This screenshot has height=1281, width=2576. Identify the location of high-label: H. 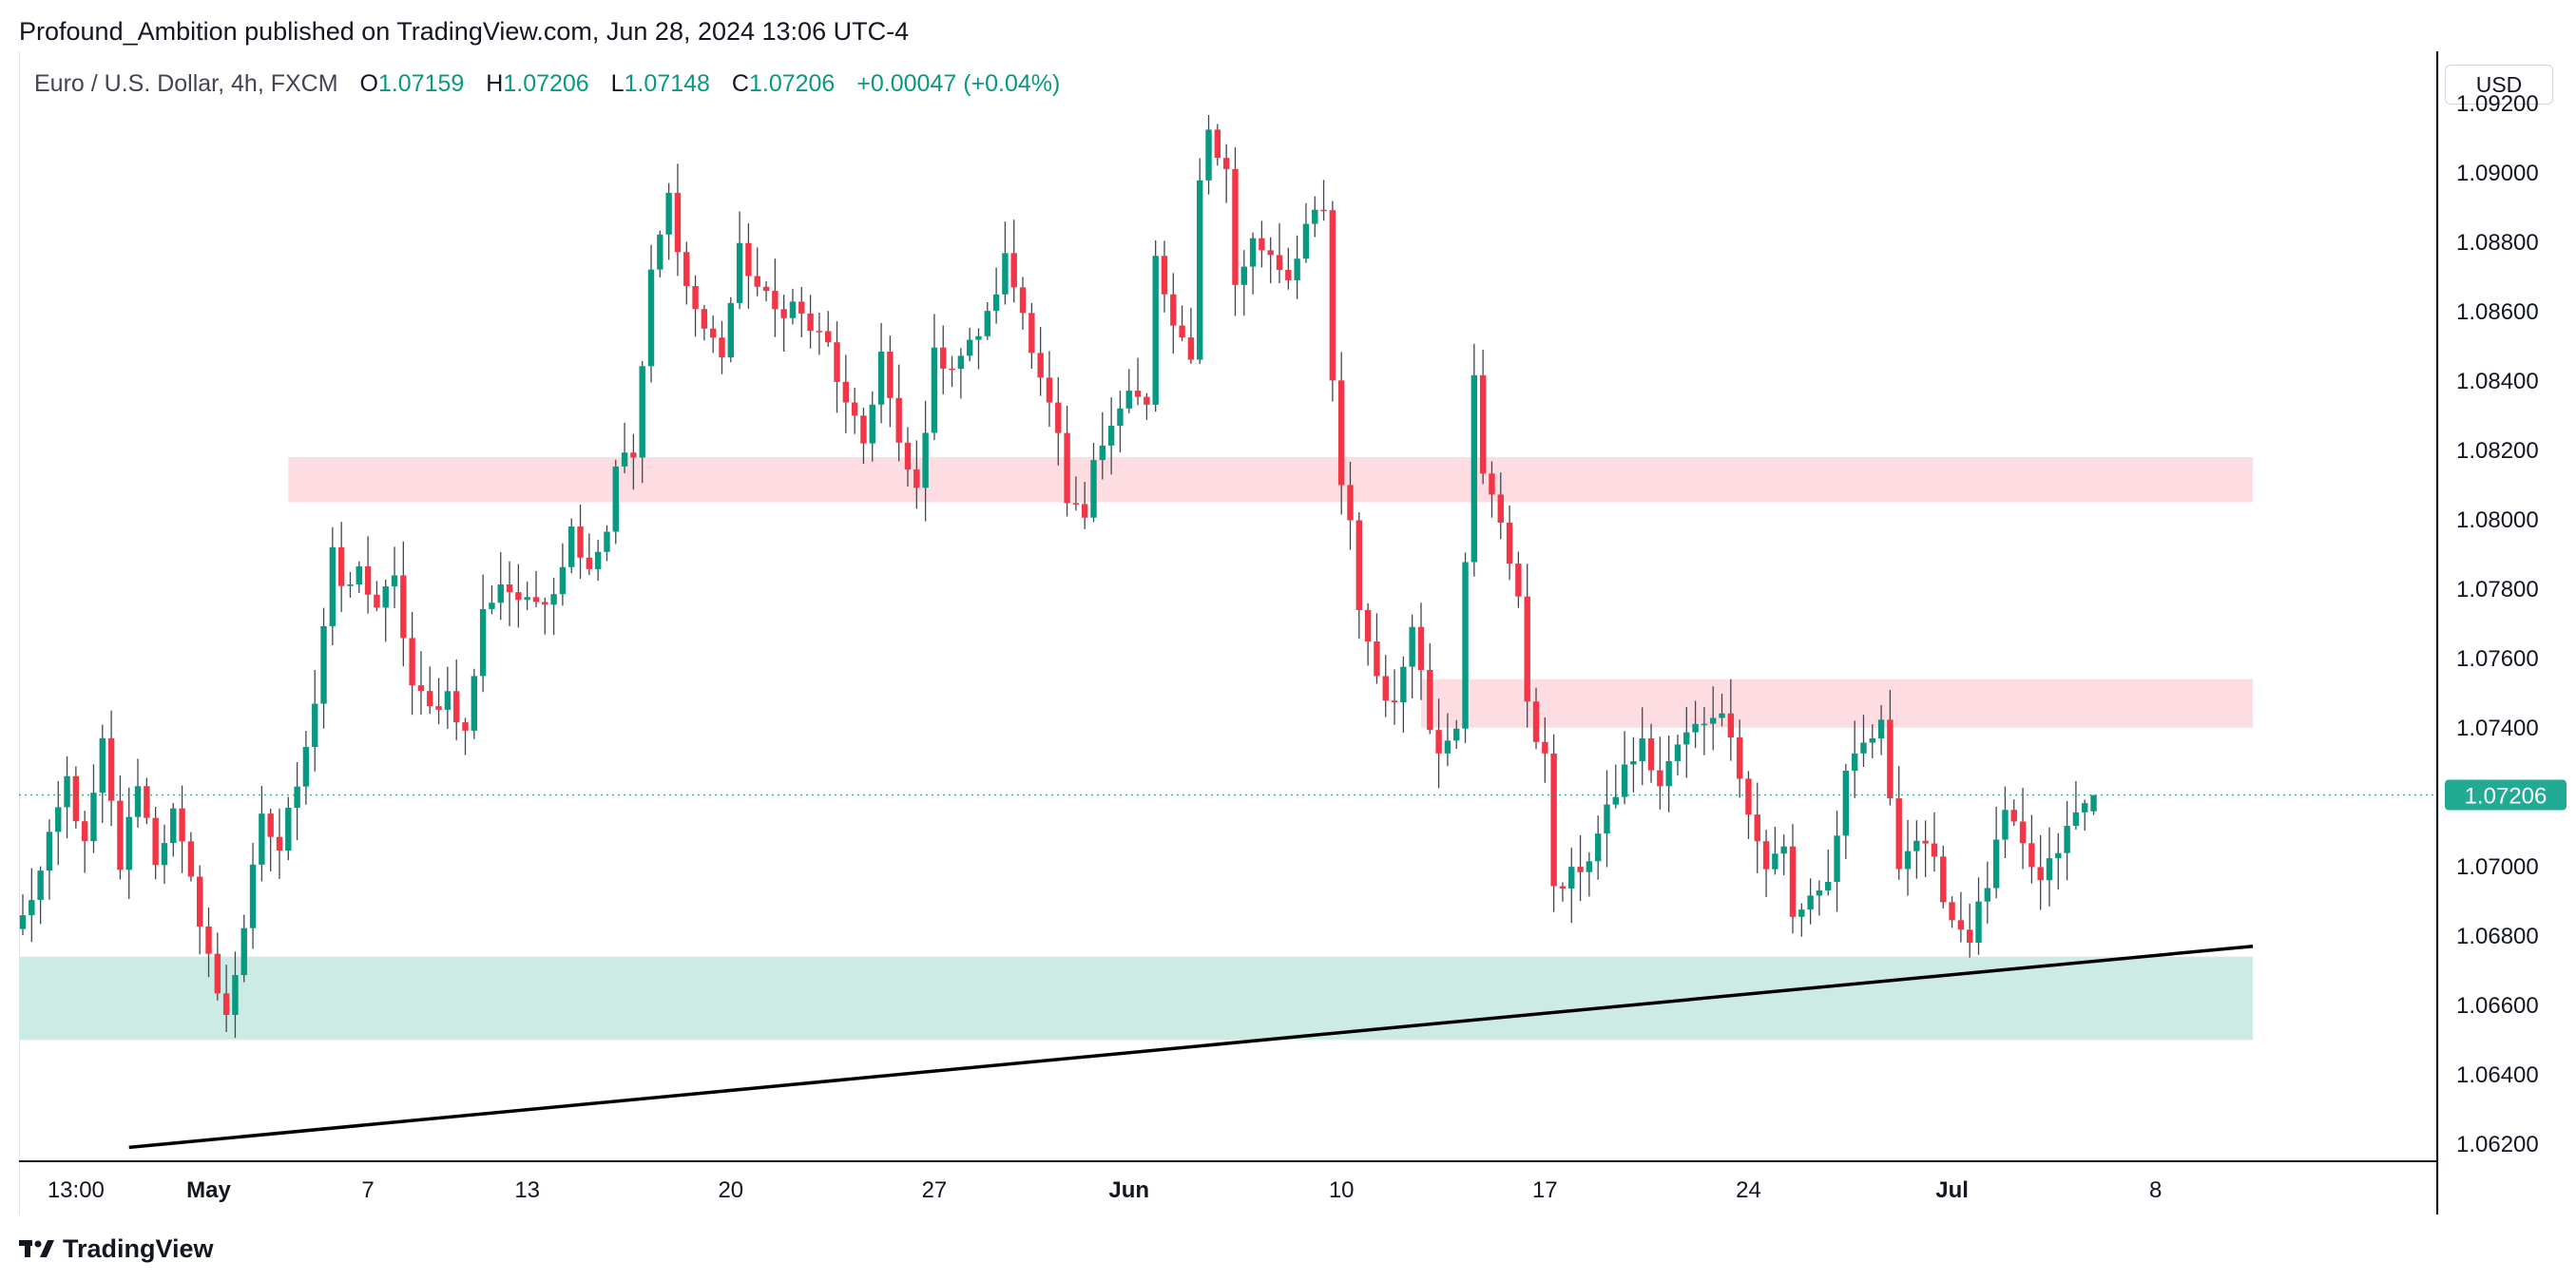
(495, 83).